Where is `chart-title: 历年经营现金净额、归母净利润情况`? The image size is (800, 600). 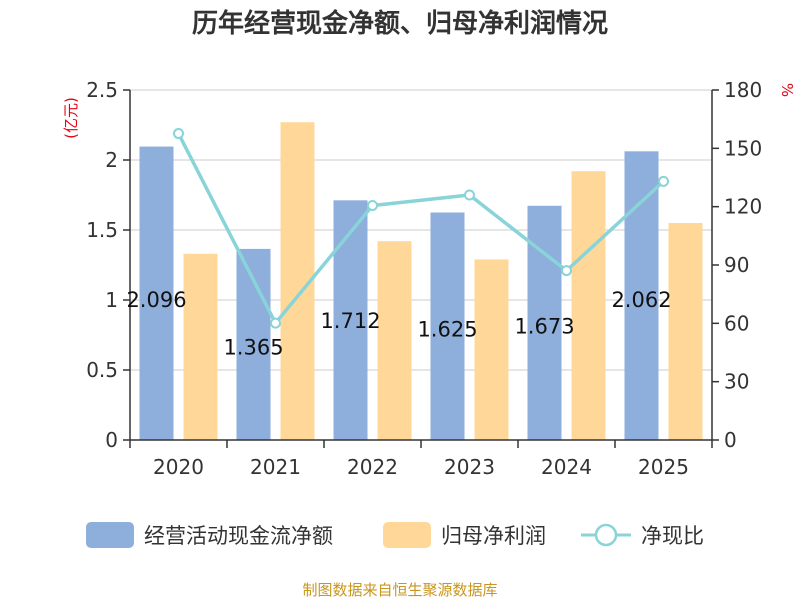 chart-title: 历年经营现金净额、归母净利润情况 is located at coordinates (400, 23).